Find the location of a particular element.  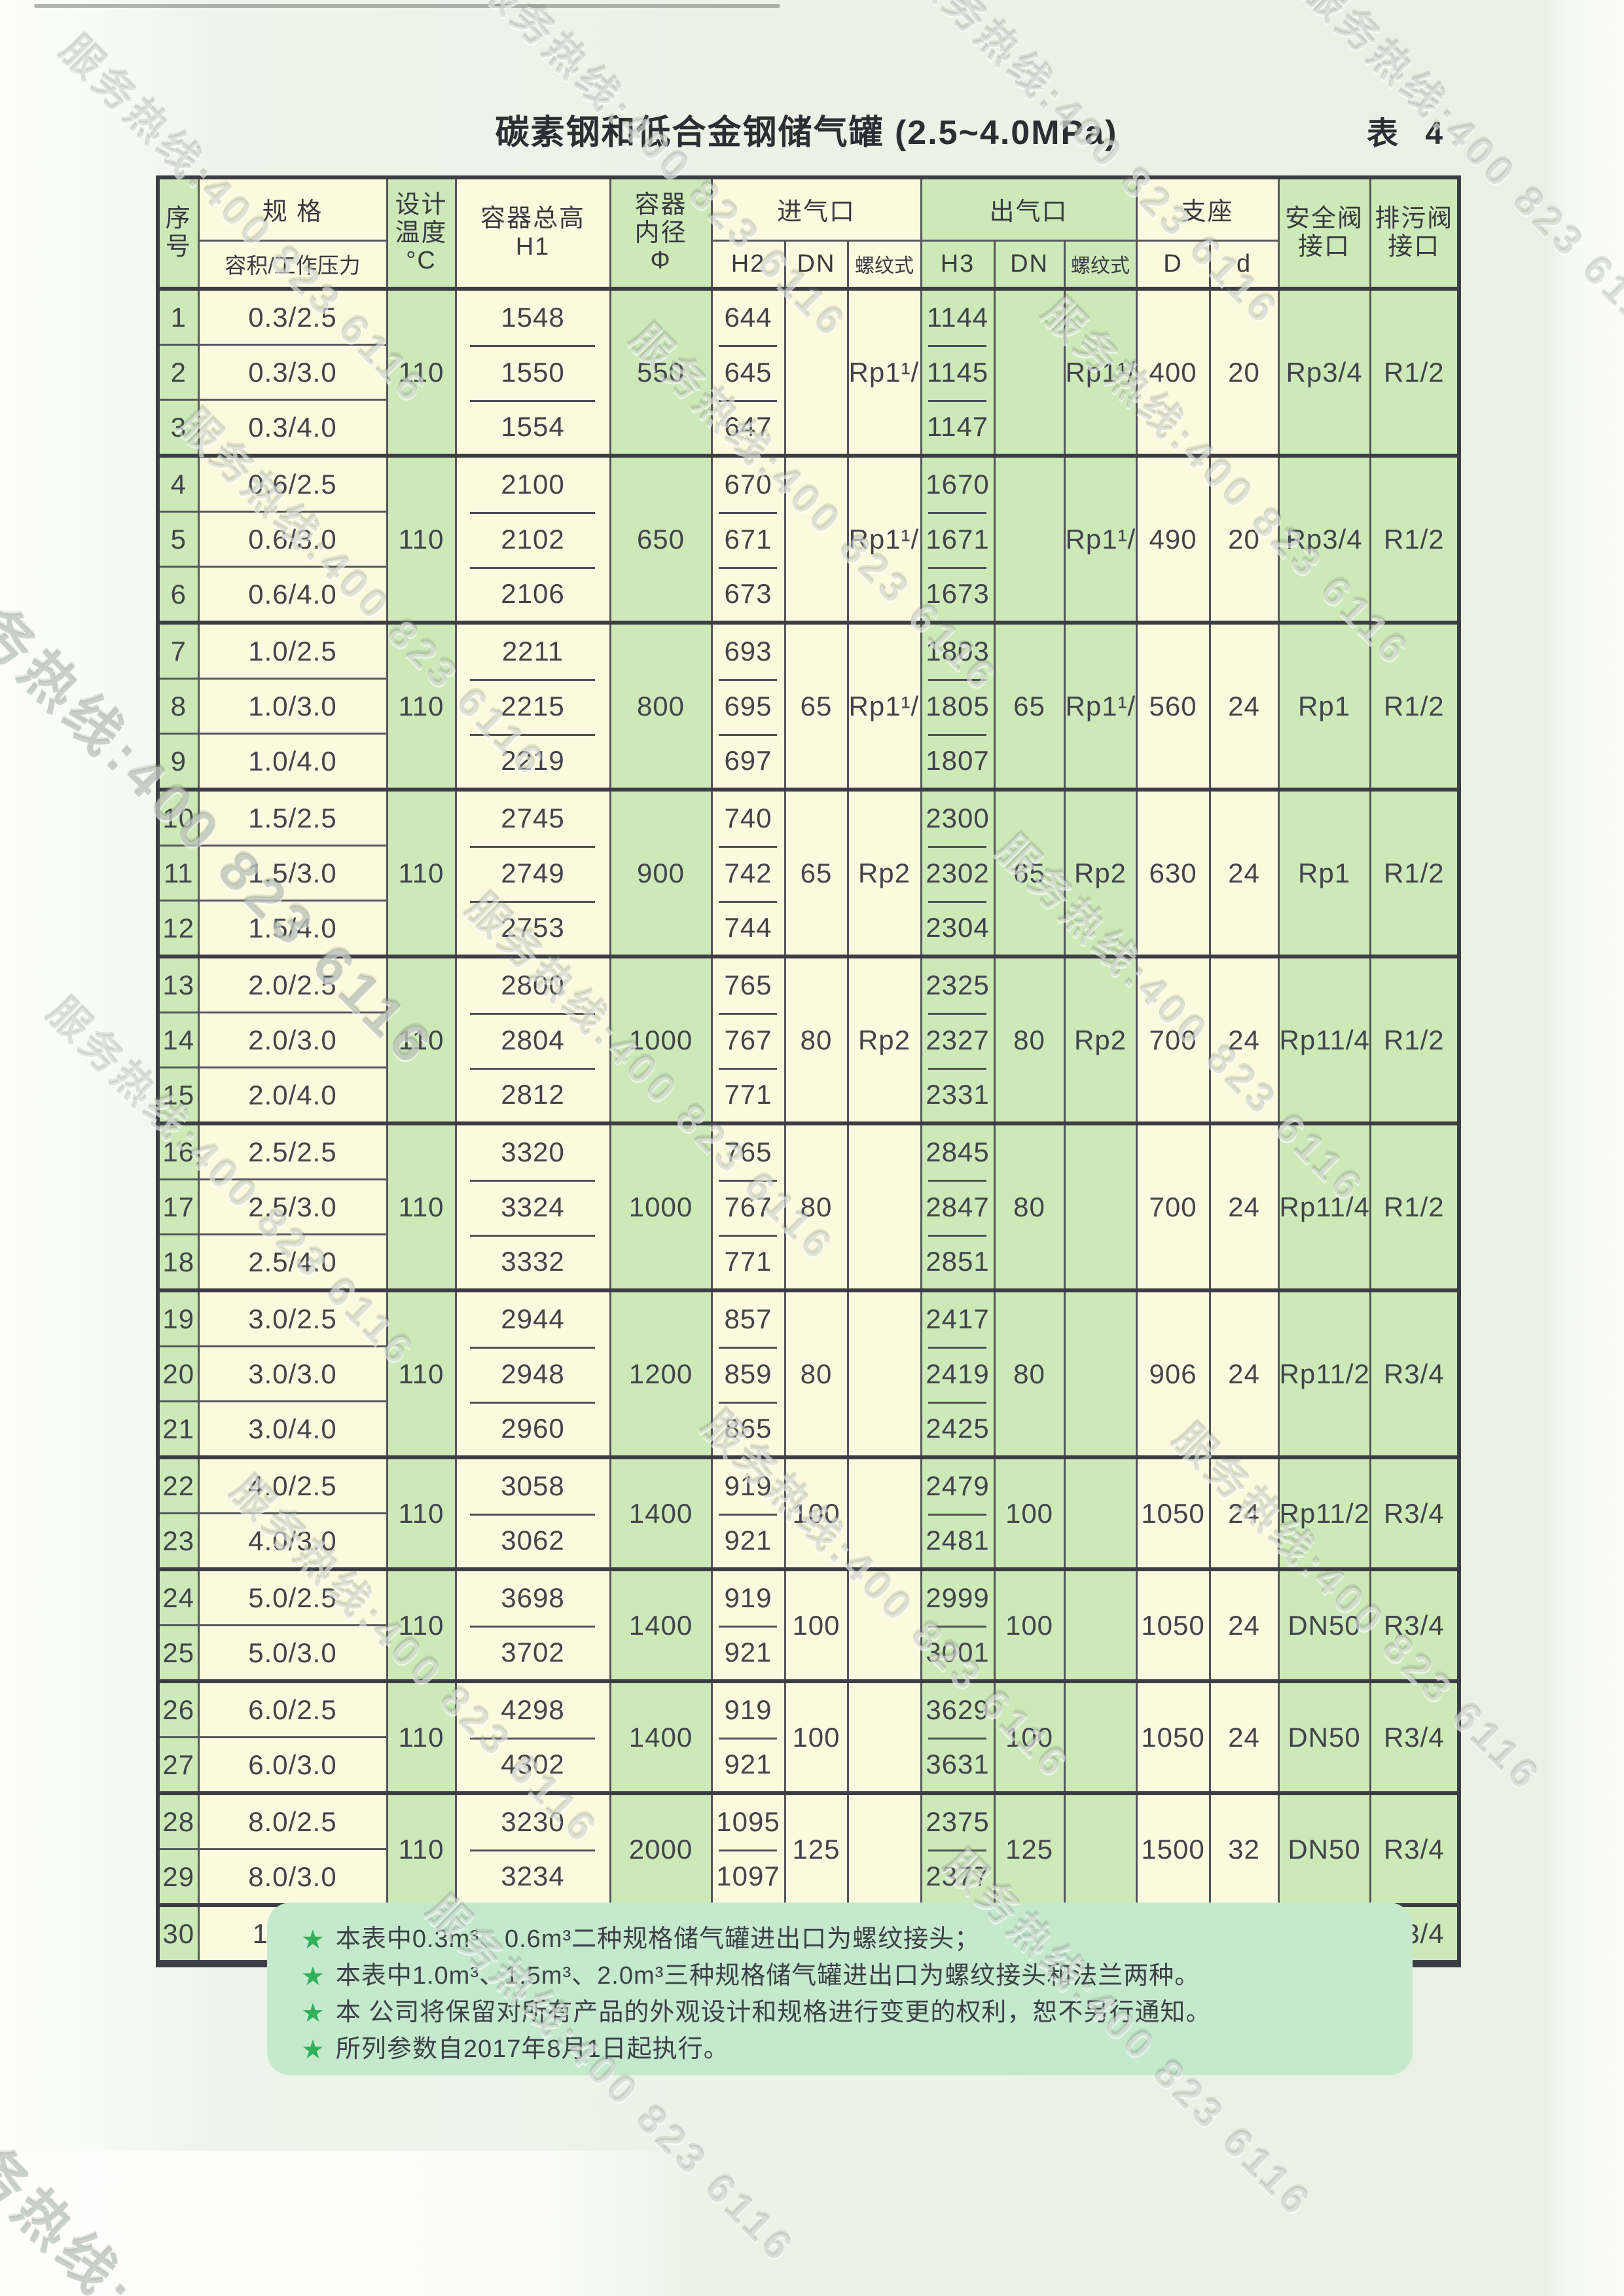

table-row: 12 1.5/4.0 2753 744 2304 is located at coordinates (807, 928).